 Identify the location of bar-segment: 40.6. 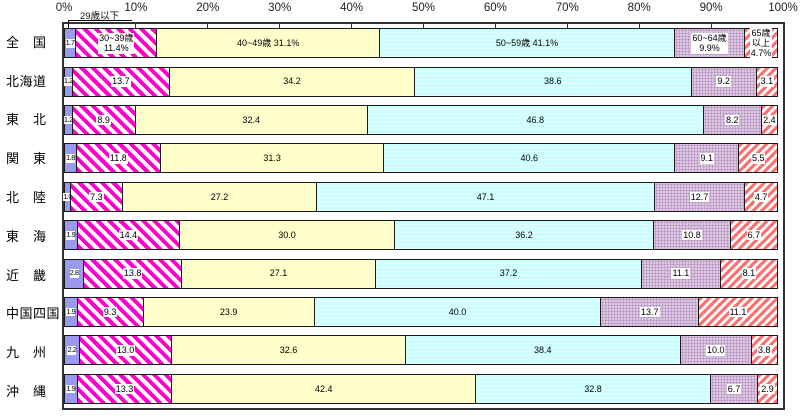
(529, 158).